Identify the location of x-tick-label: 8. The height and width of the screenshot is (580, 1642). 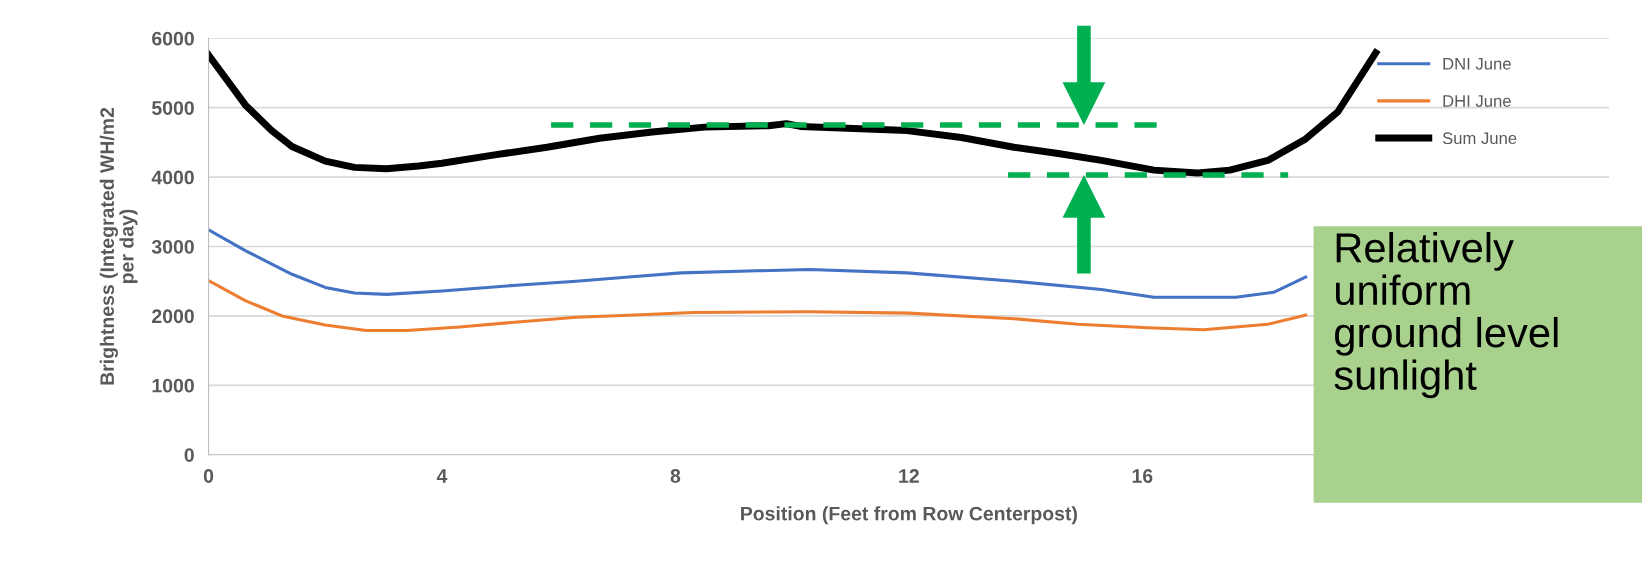
(675, 476).